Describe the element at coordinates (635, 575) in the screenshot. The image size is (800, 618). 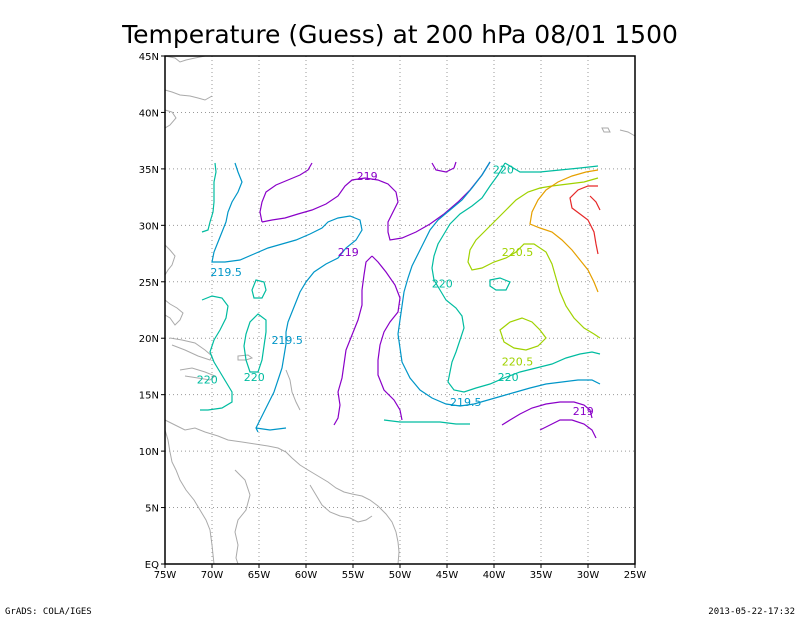
I see `x-tick-label: 25W` at that location.